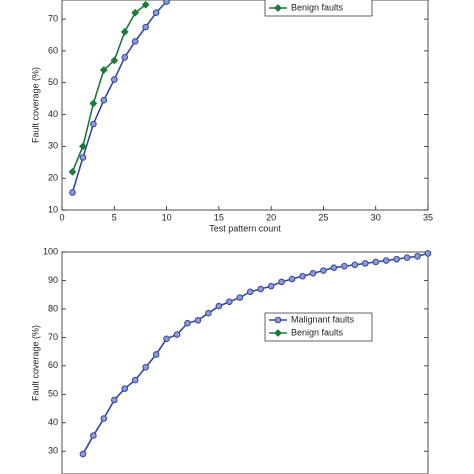 This screenshot has width=474, height=474. What do you see at coordinates (61, 217) in the screenshot?
I see `x-tick-label: 0` at bounding box center [61, 217].